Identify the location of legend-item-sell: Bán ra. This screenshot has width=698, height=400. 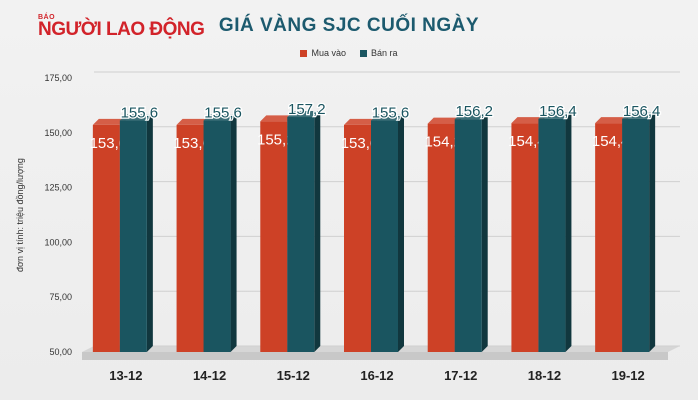
(379, 53).